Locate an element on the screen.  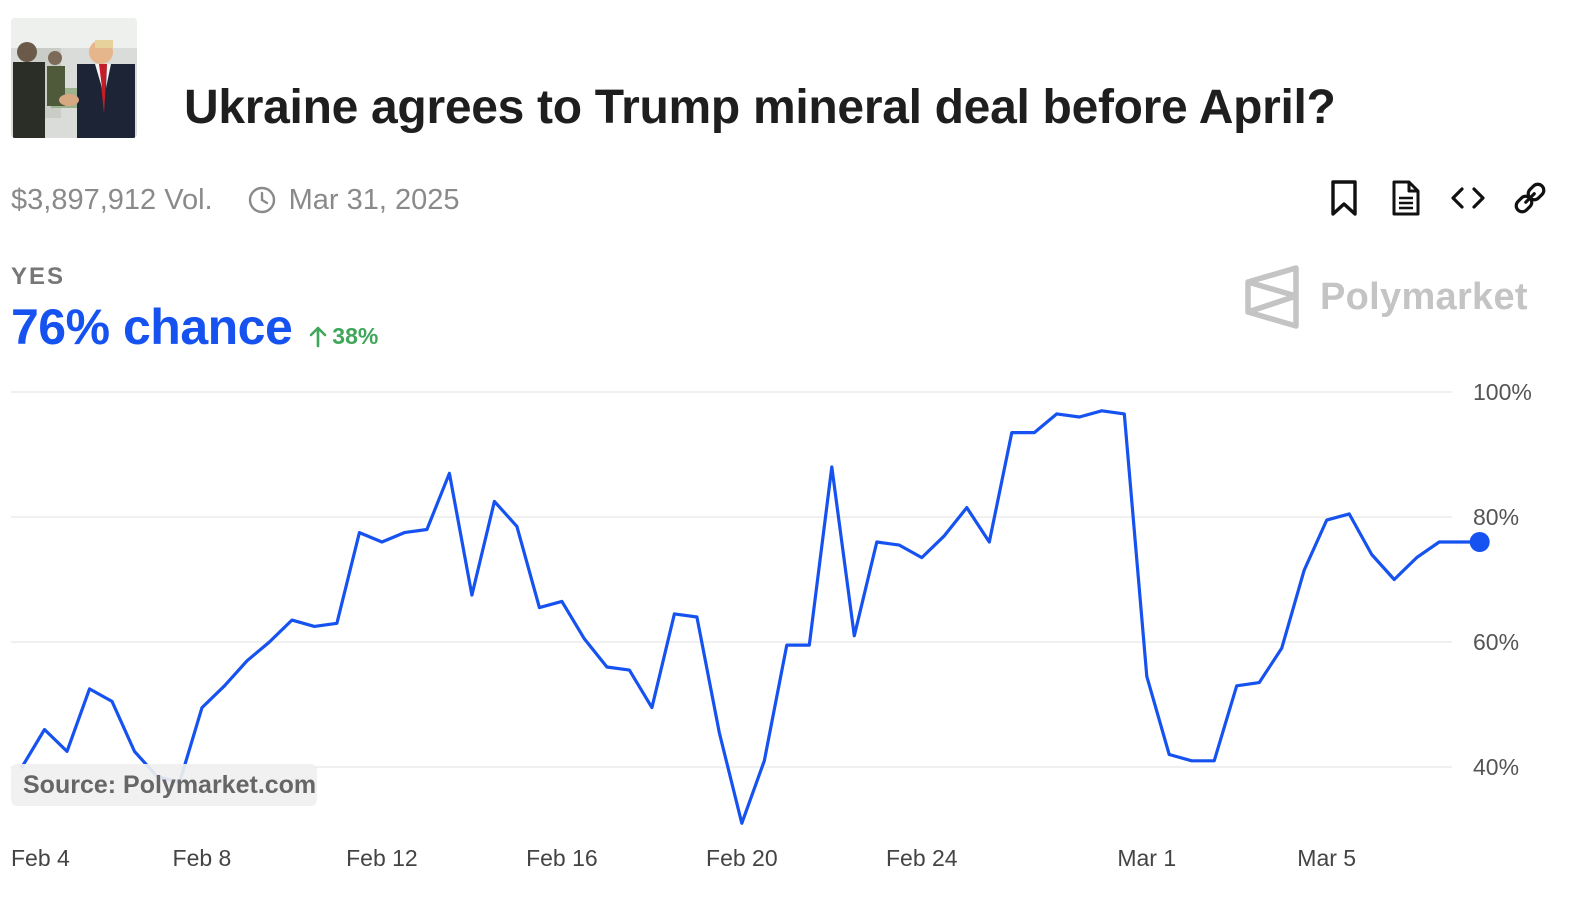
bookmark-button is located at coordinates (1344, 198).